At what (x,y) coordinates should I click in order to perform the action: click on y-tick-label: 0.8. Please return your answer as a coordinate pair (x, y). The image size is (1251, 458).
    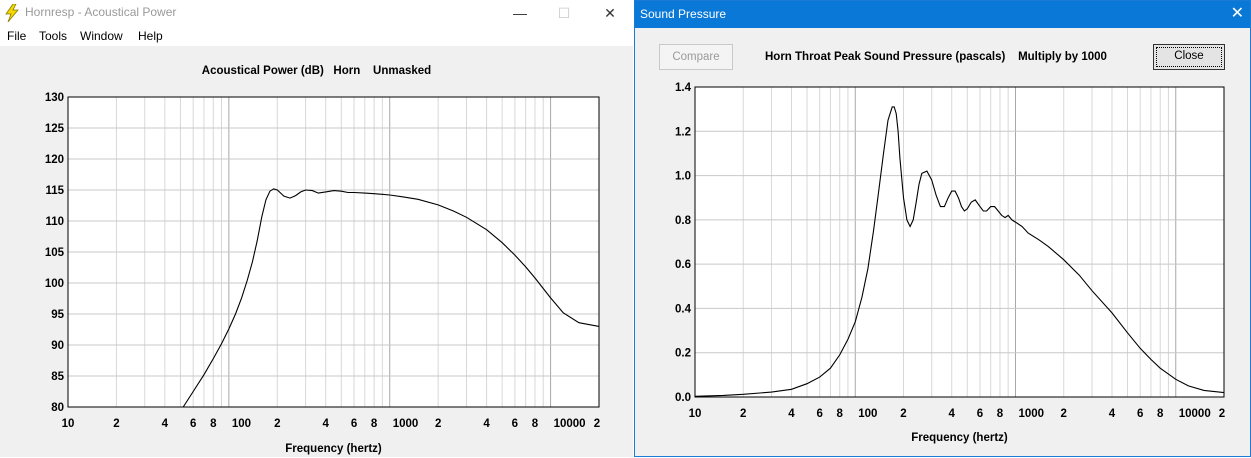
    Looking at the image, I should click on (683, 221).